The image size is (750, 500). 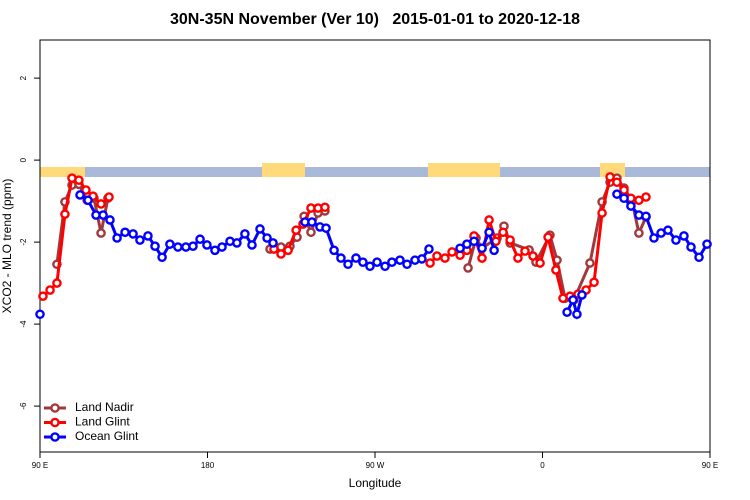 What do you see at coordinates (7, 246) in the screenshot?
I see `y-axis-label: XCO2 - MLO trend (ppm)` at bounding box center [7, 246].